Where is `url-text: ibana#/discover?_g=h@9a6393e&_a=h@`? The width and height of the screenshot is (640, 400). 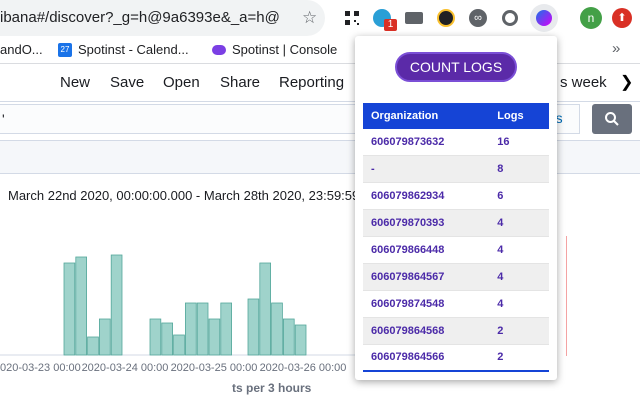
url-text: ibana#/discover?_g=h@9a6393e&_a=h@ is located at coordinates (140, 17).